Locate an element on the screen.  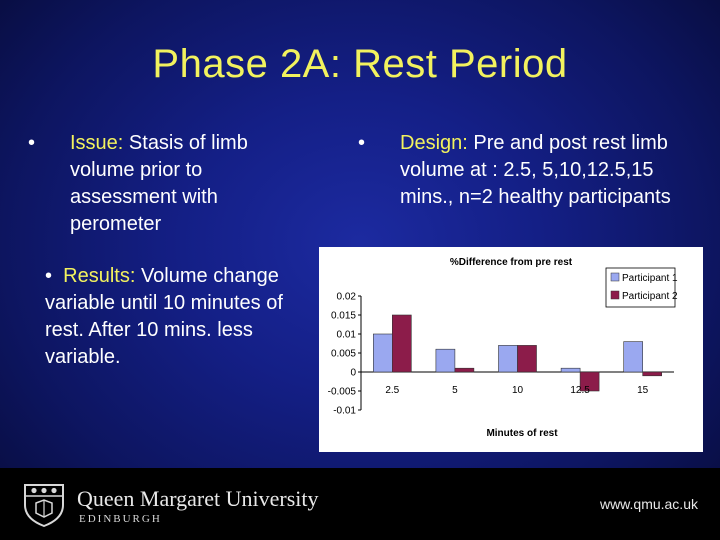
bullet-issue-key: Issue: is located at coordinates (97, 143).